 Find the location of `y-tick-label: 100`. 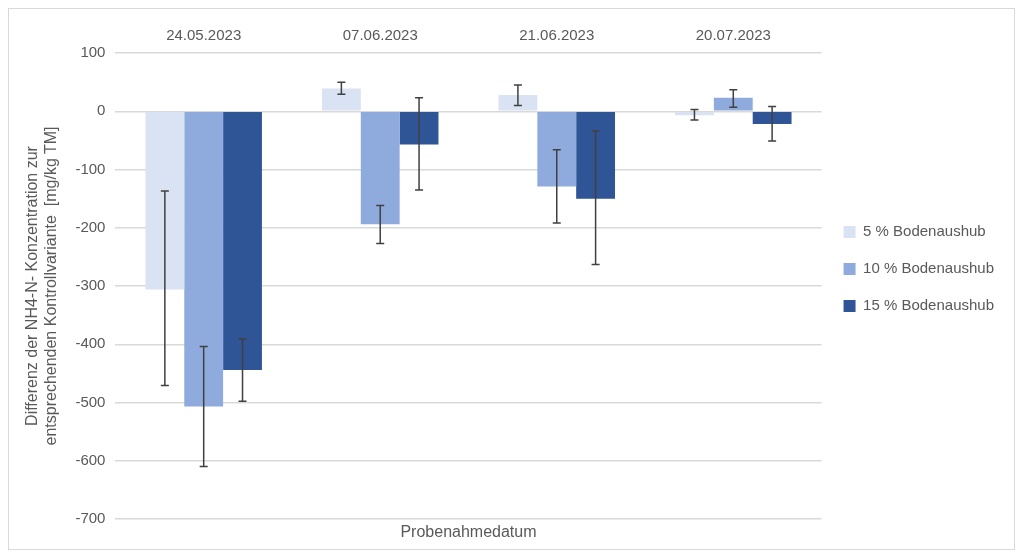

y-tick-label: 100 is located at coordinates (93, 52).